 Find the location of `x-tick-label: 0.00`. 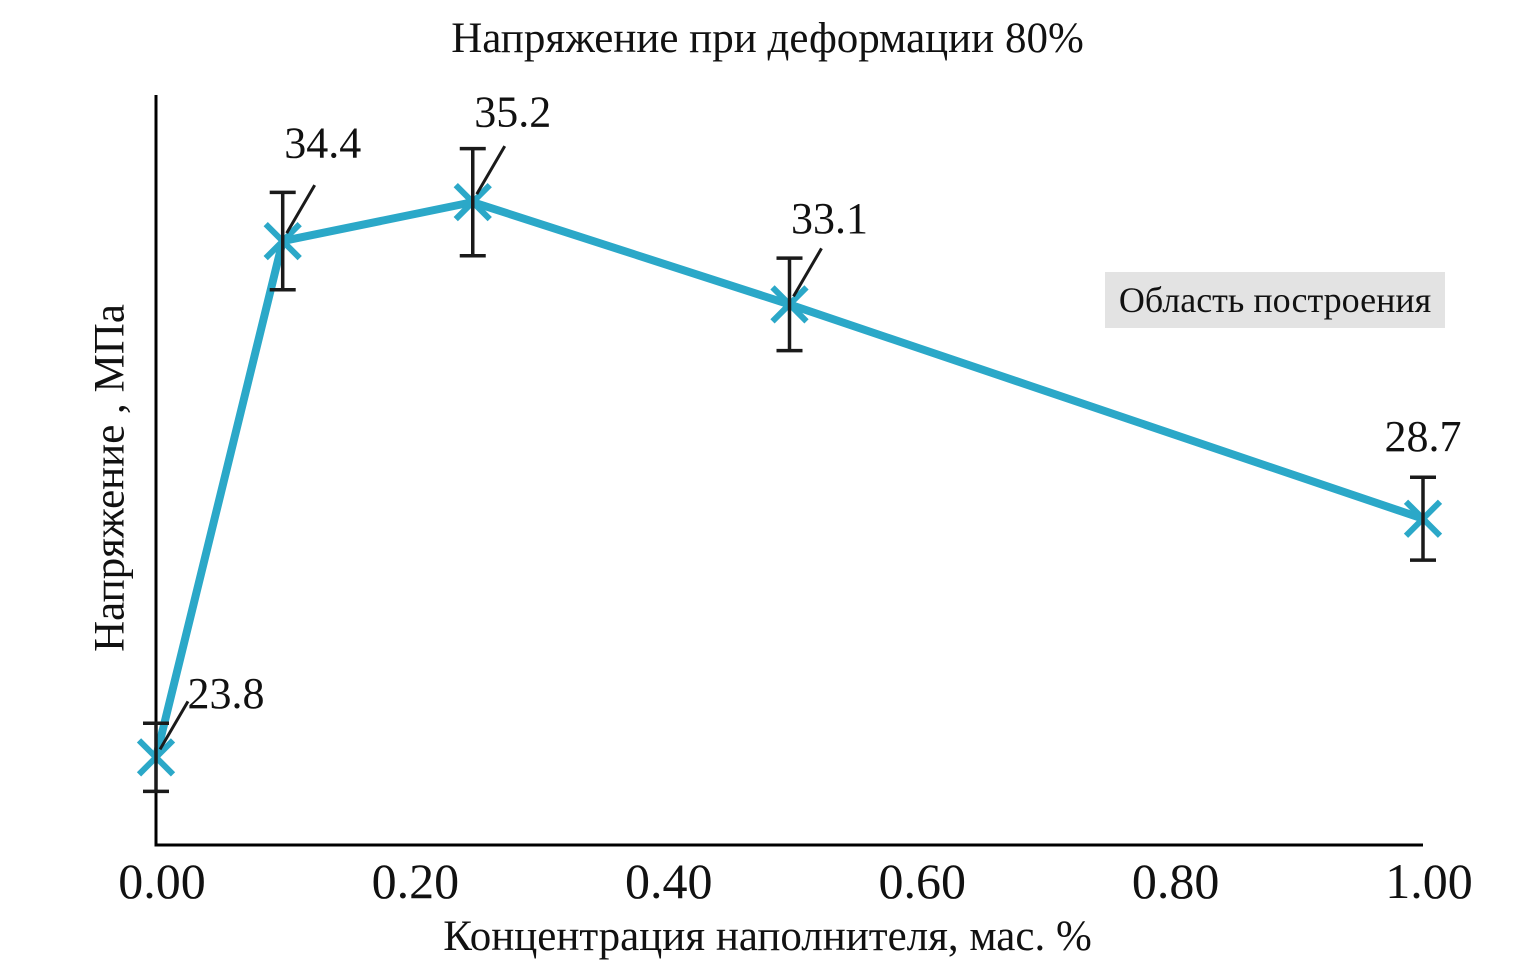

x-tick-label: 0.00 is located at coordinates (162, 881).